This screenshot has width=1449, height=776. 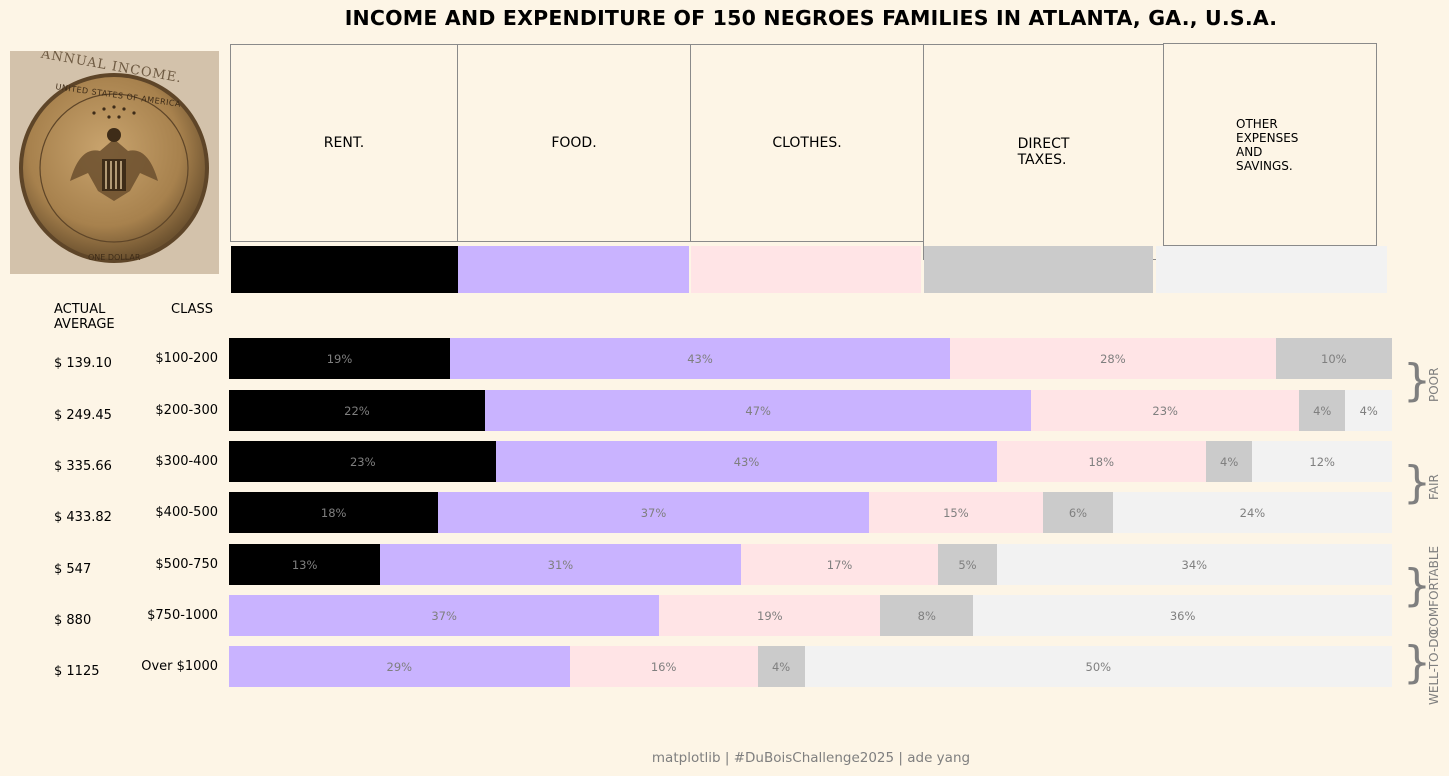 What do you see at coordinates (1038, 269) in the screenshot?
I see `legend-swatch-taxes` at bounding box center [1038, 269].